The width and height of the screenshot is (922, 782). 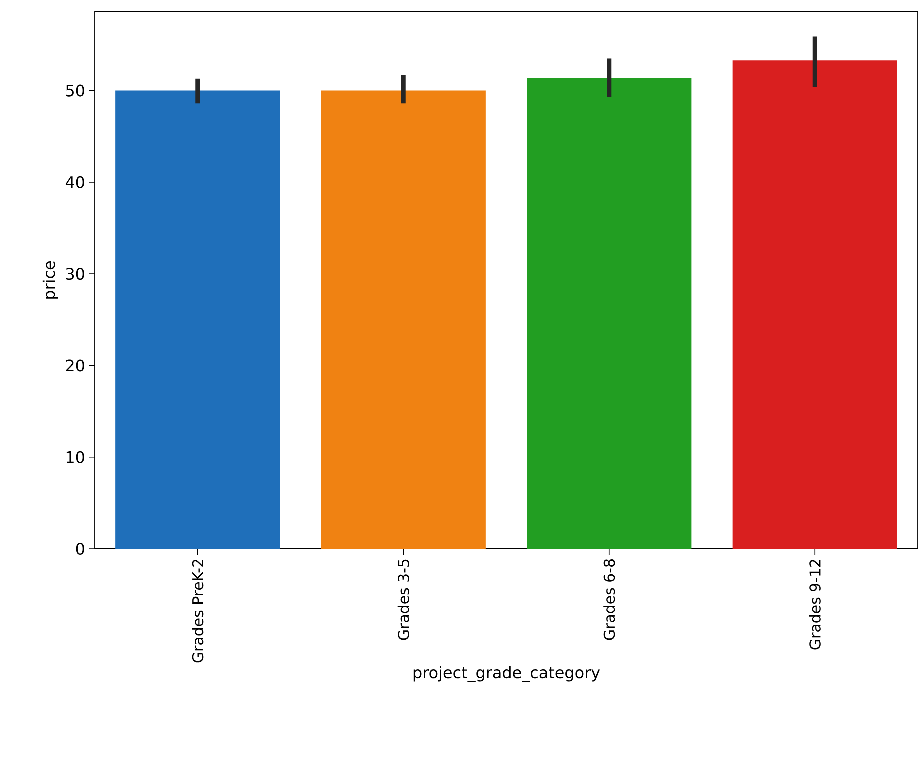 I want to click on y-tick-label: 20, so click(x=75, y=366).